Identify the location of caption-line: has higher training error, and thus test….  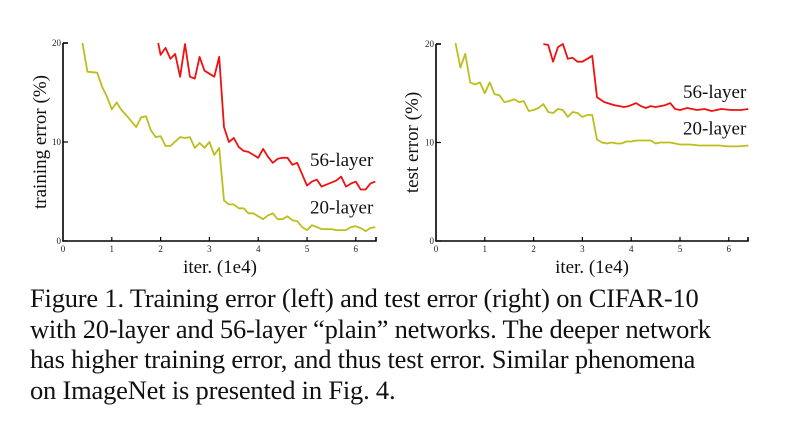
(363, 359).